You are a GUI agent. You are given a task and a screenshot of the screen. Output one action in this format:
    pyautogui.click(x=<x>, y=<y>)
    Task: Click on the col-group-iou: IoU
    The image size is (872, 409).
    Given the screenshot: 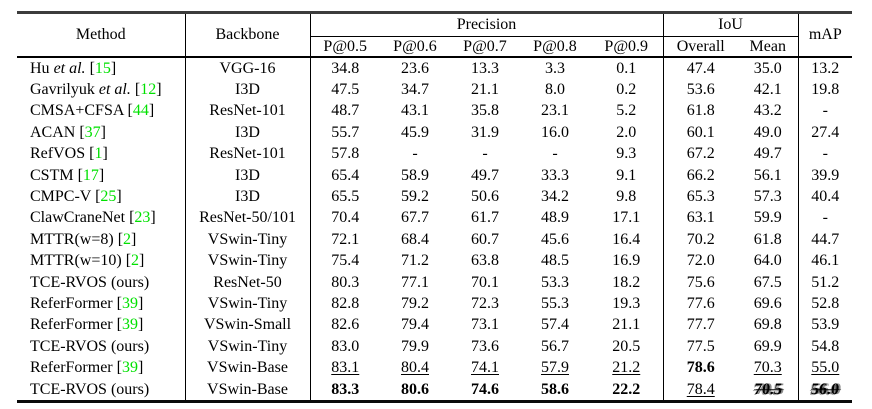 What is the action you would take?
    pyautogui.click(x=731, y=24)
    